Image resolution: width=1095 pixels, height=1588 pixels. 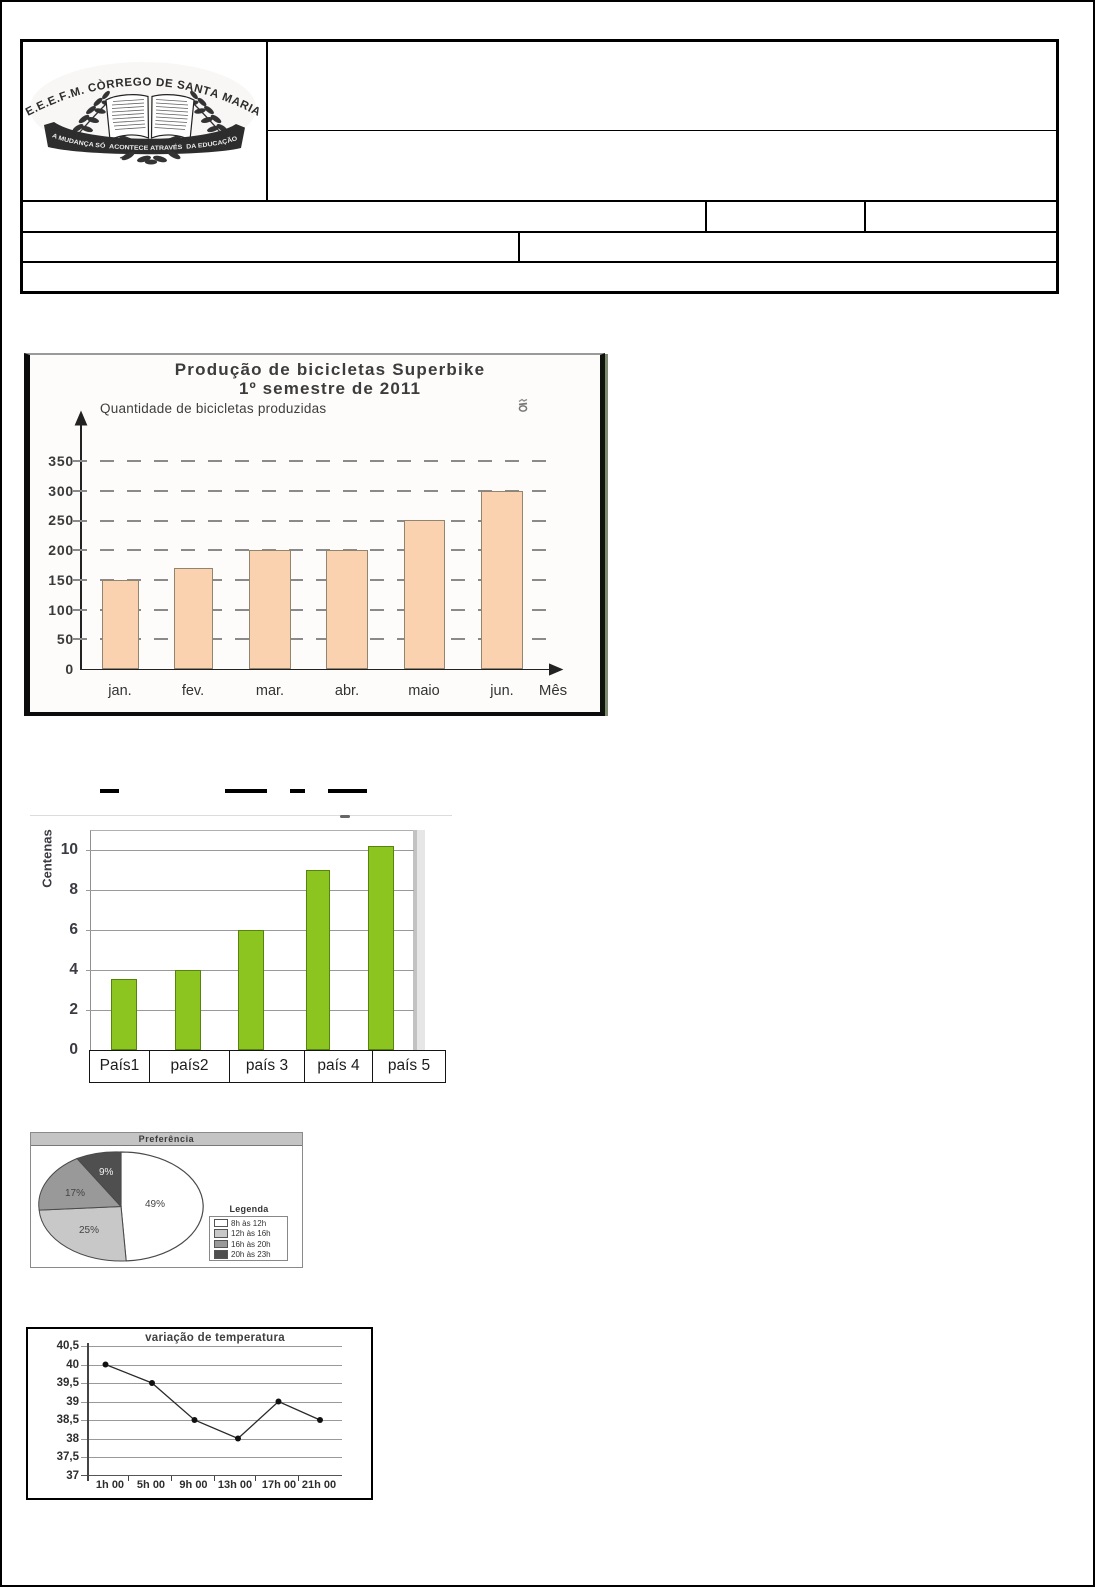 What do you see at coordinates (92, 89) in the screenshot?
I see `svg-text: C` at bounding box center [92, 89].